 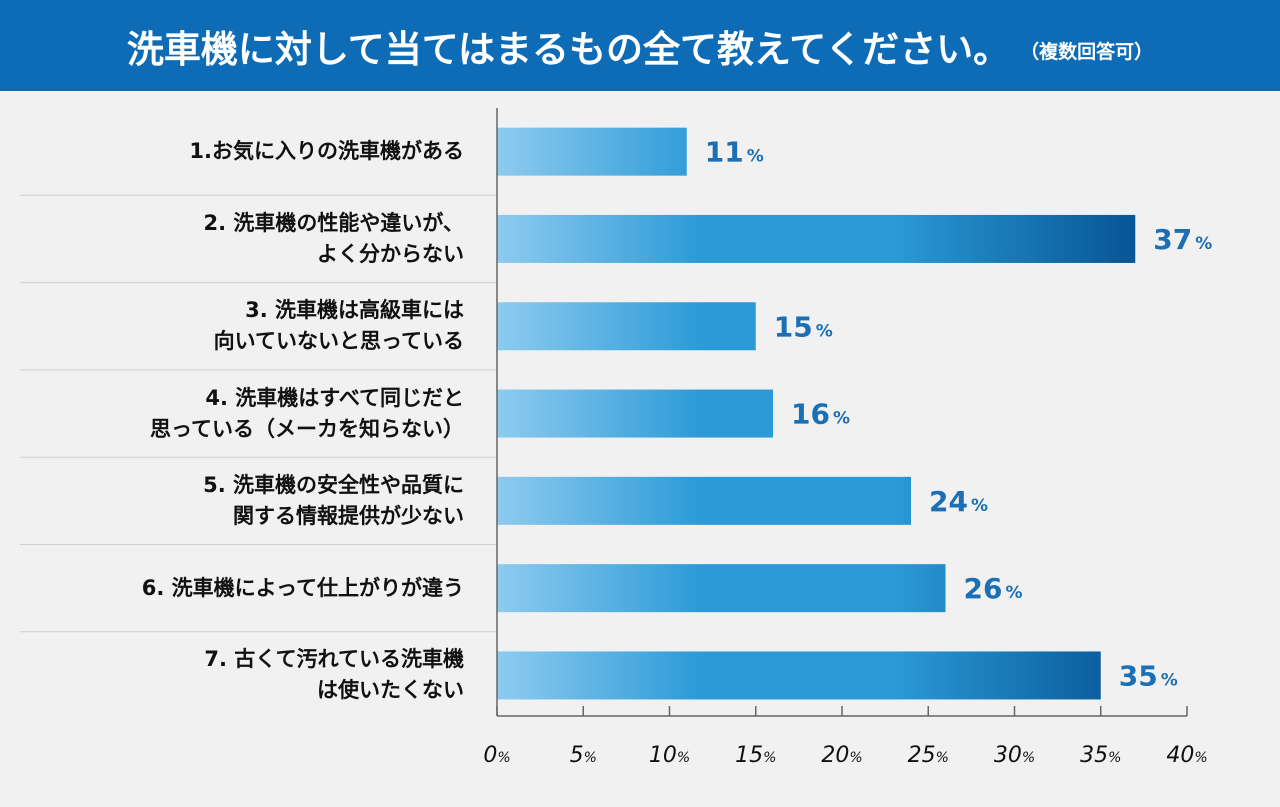 I want to click on category-label: 2. 洗車機の性能や違いが、よく分からない, so click(x=334, y=239).